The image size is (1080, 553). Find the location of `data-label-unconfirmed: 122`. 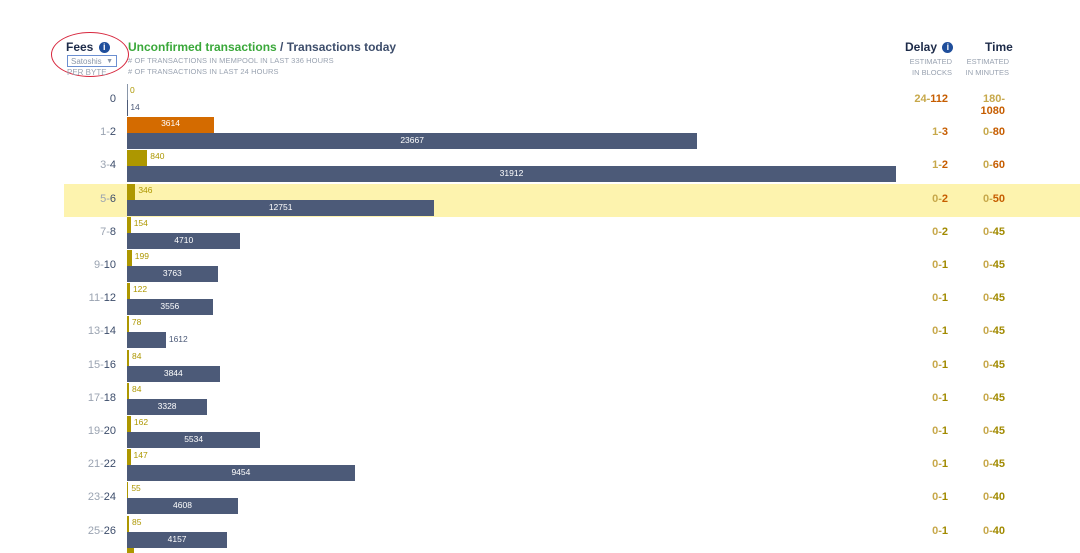

data-label-unconfirmed: 122 is located at coordinates (140, 289).